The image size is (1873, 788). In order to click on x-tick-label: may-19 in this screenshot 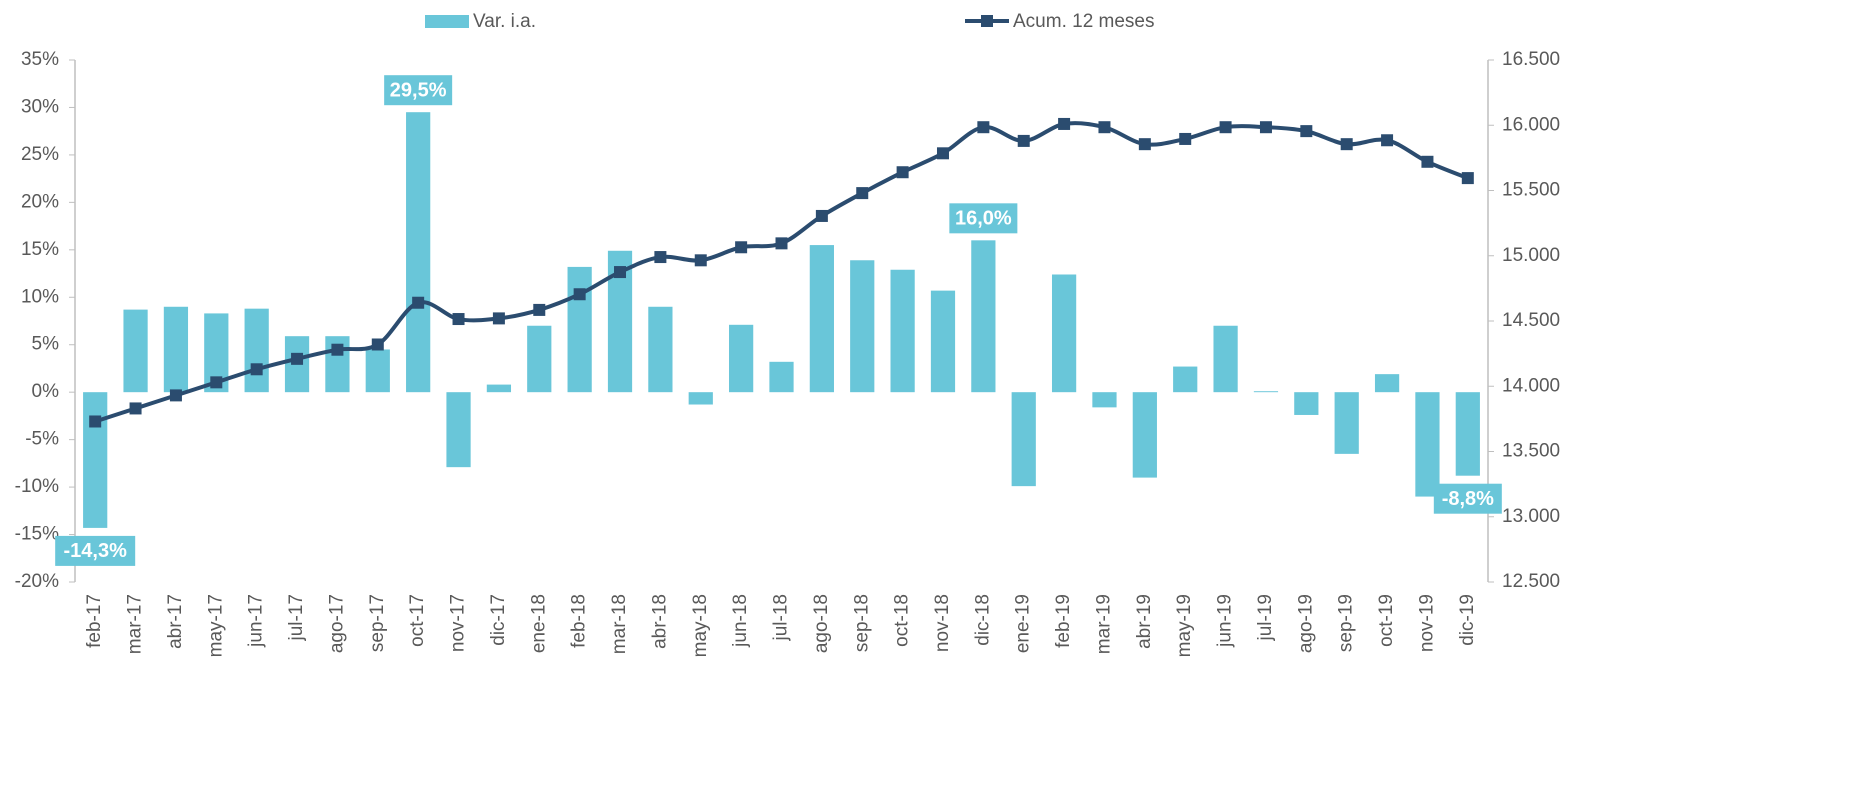, I will do `click(1184, 625)`.